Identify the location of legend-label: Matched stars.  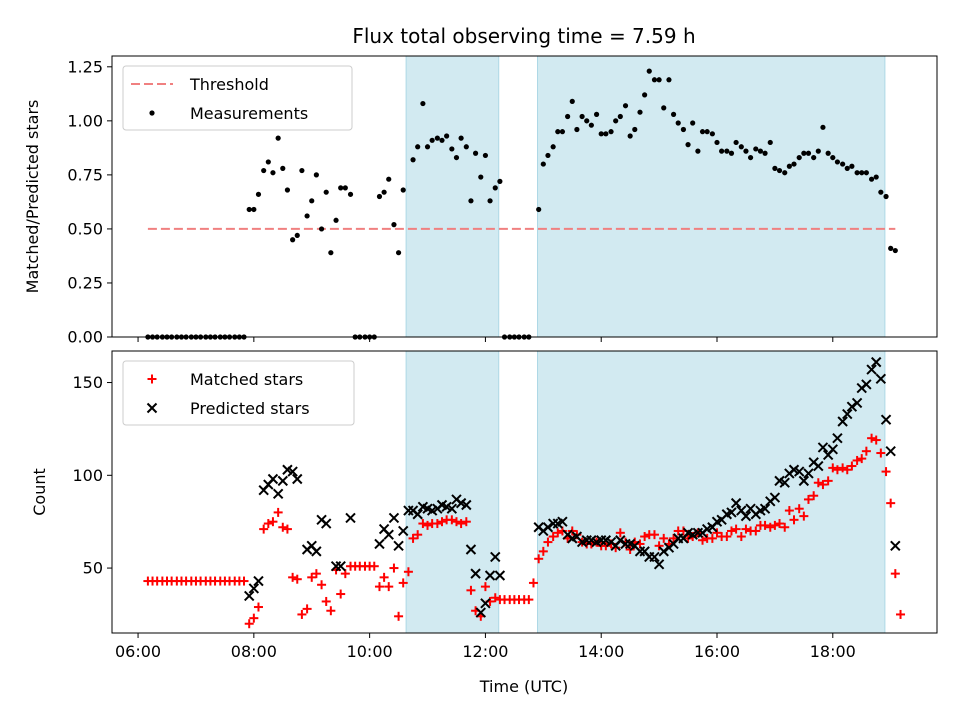
(246, 379).